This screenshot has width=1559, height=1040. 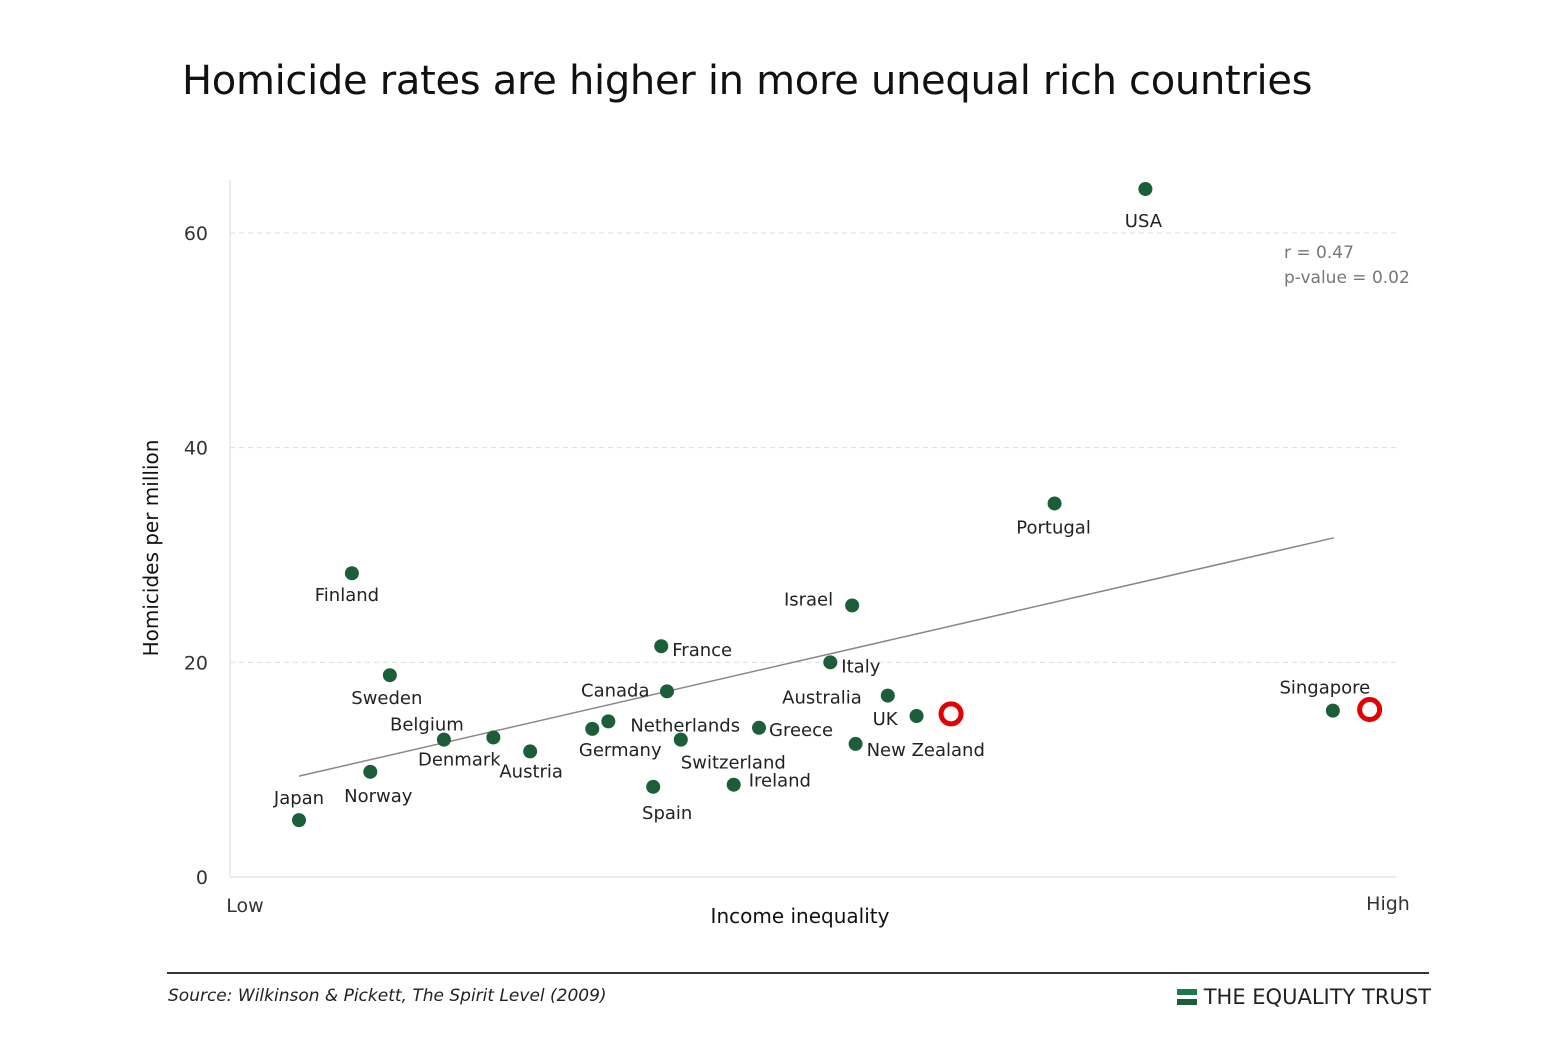 I want to click on point-germany, so click(x=592, y=728).